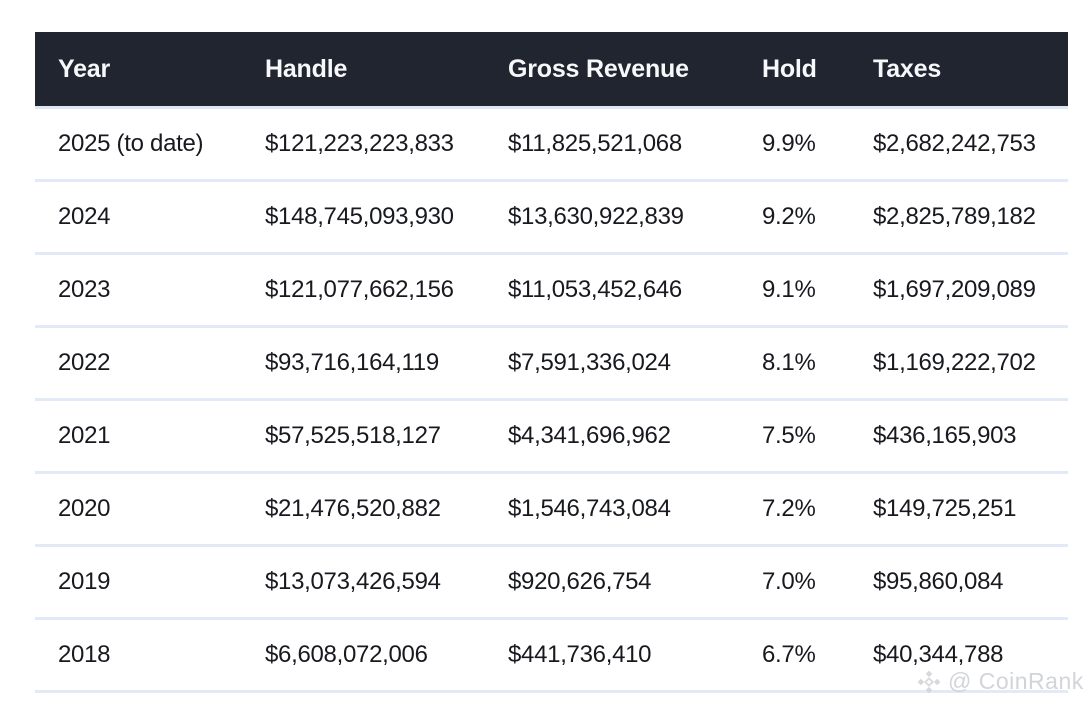 The width and height of the screenshot is (1090, 712). I want to click on cell-hold: 9.1%, so click(789, 289).